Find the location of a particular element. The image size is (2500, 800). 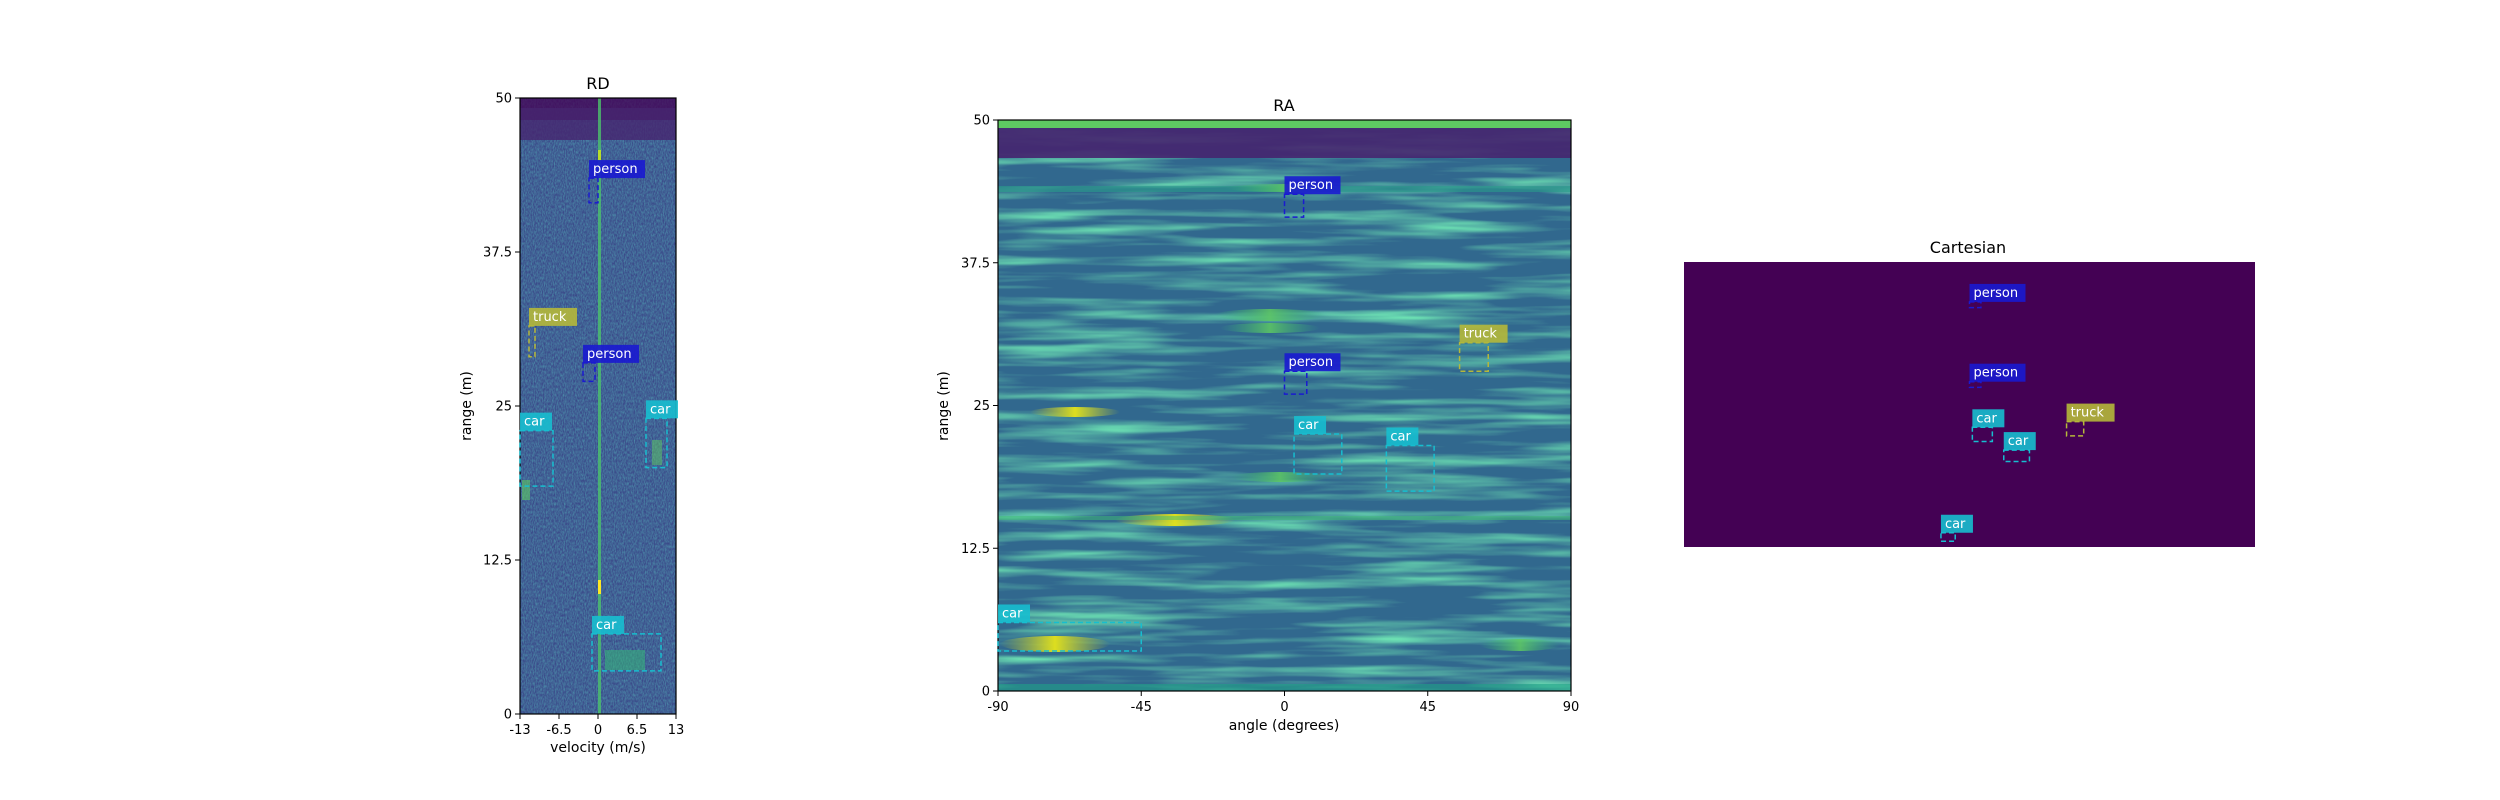

rd-annotations: person truck person car car car is located at coordinates (598, 416).